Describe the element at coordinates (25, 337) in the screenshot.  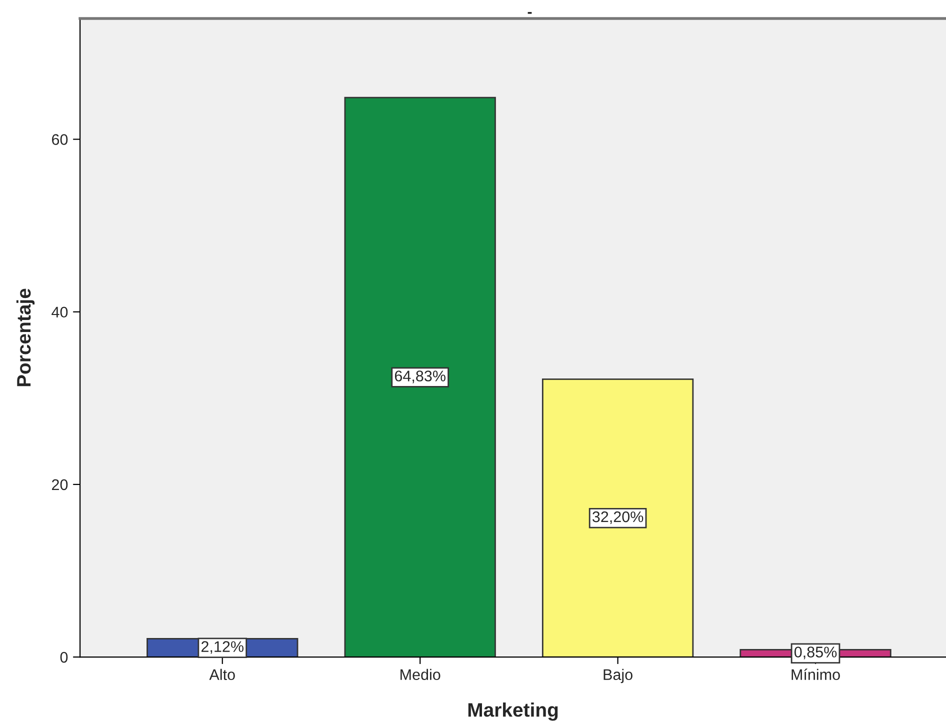
I see `y-axis-title: Porcentaje` at that location.